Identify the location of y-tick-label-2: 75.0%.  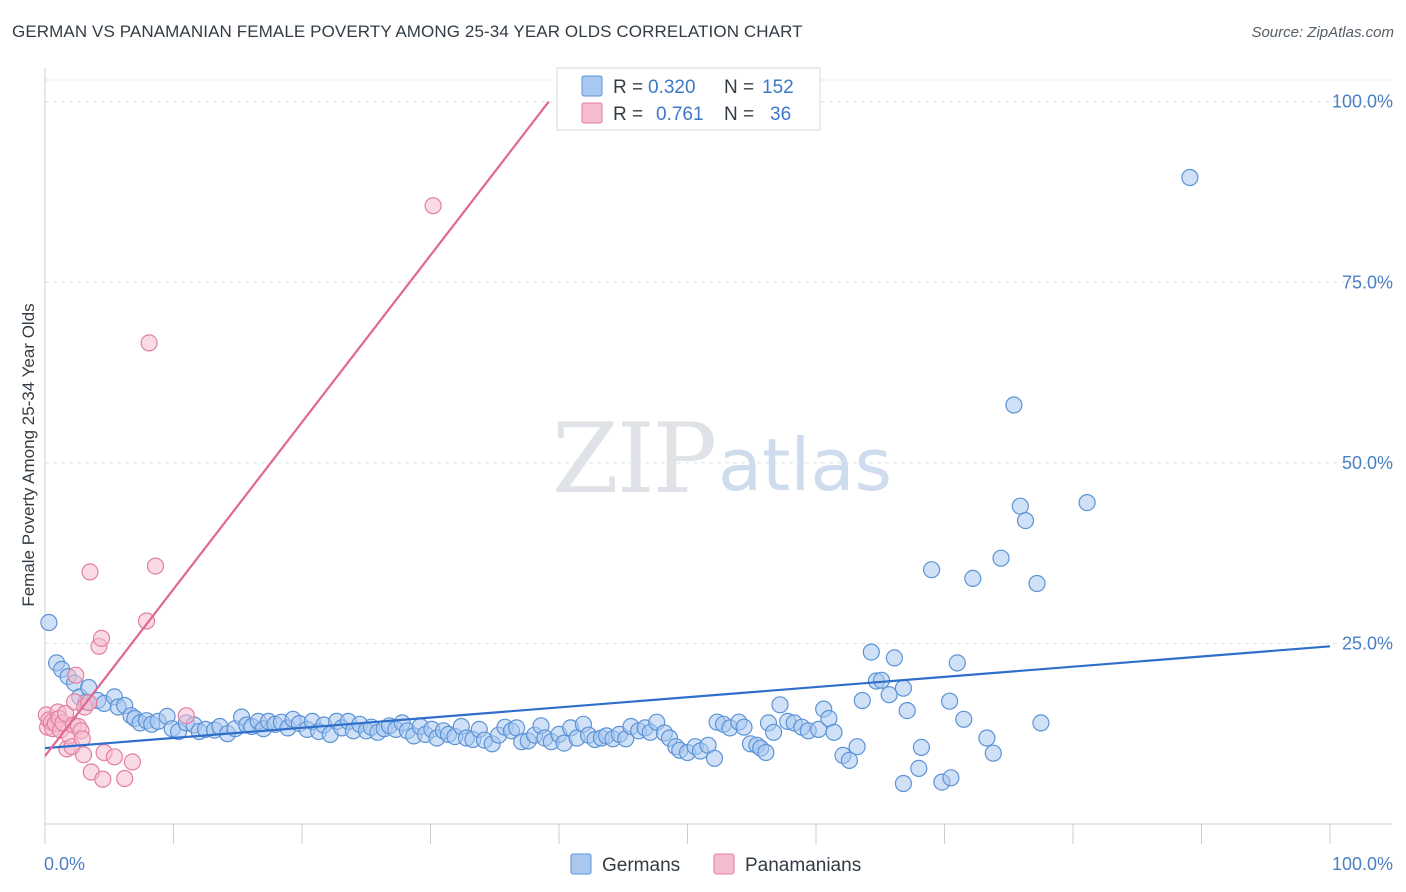
(1367, 282).